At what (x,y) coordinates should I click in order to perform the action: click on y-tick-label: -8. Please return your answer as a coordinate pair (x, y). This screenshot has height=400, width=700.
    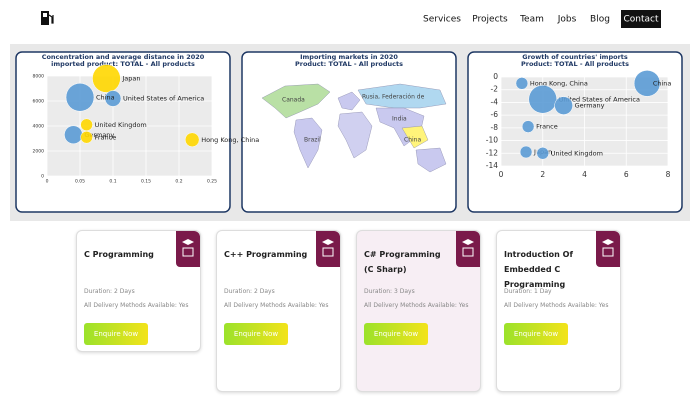
    Looking at the image, I should click on (495, 127).